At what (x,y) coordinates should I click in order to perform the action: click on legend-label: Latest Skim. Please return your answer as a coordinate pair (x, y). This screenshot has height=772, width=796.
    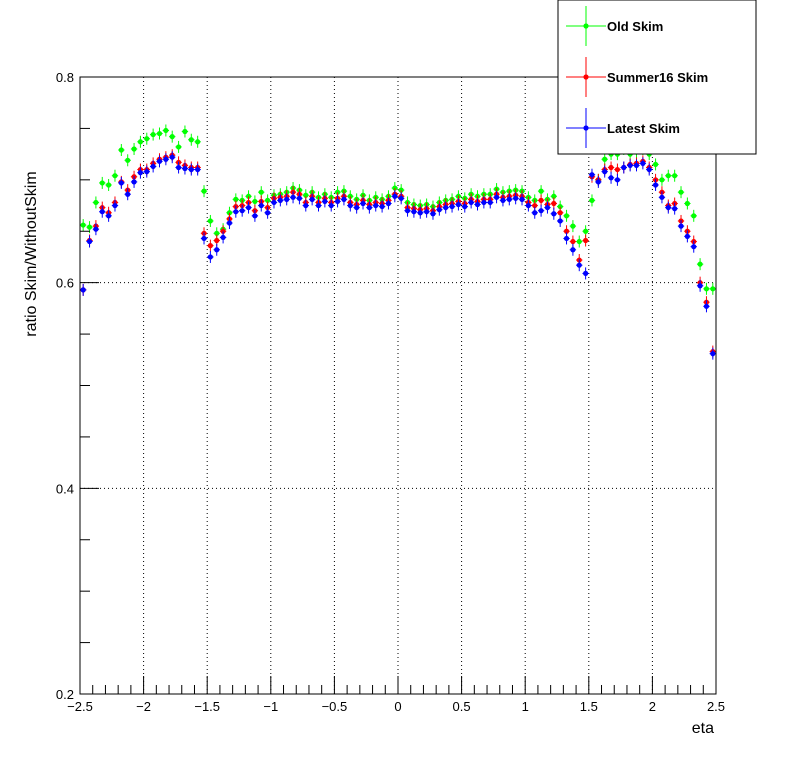
    Looking at the image, I should click on (643, 128).